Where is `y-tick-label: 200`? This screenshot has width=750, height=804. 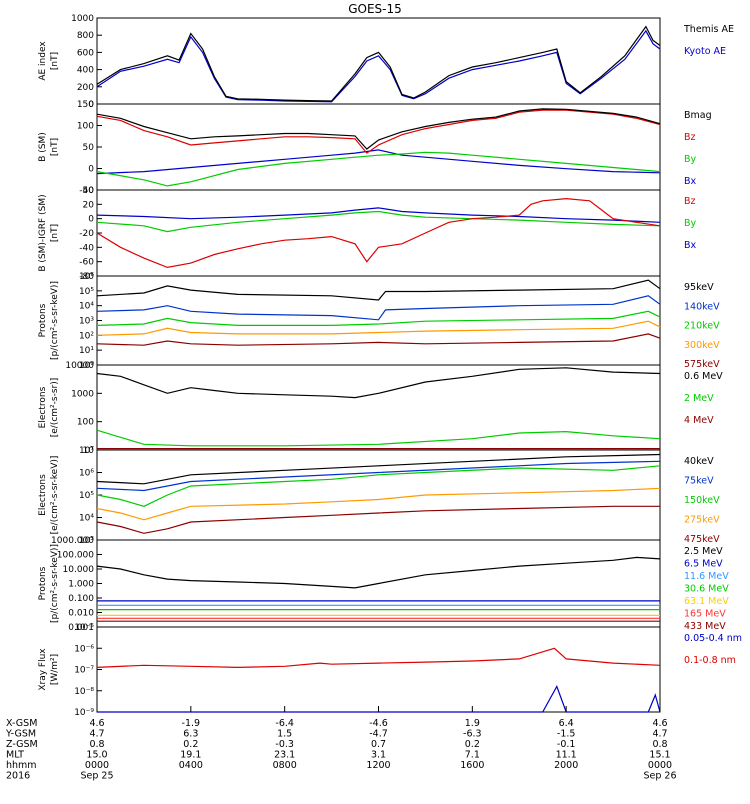 y-tick-label: 200 is located at coordinates (85, 88).